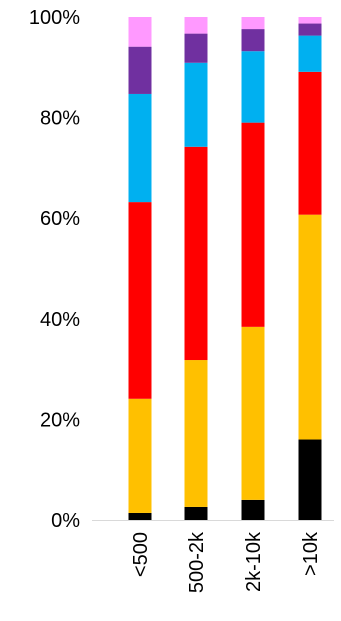 The image size is (341, 621). I want to click on x-category-label: <500, so click(141, 554).